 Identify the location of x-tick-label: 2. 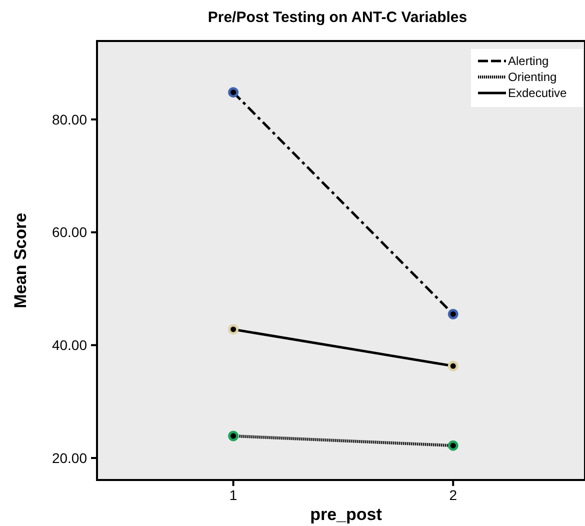
(453, 495).